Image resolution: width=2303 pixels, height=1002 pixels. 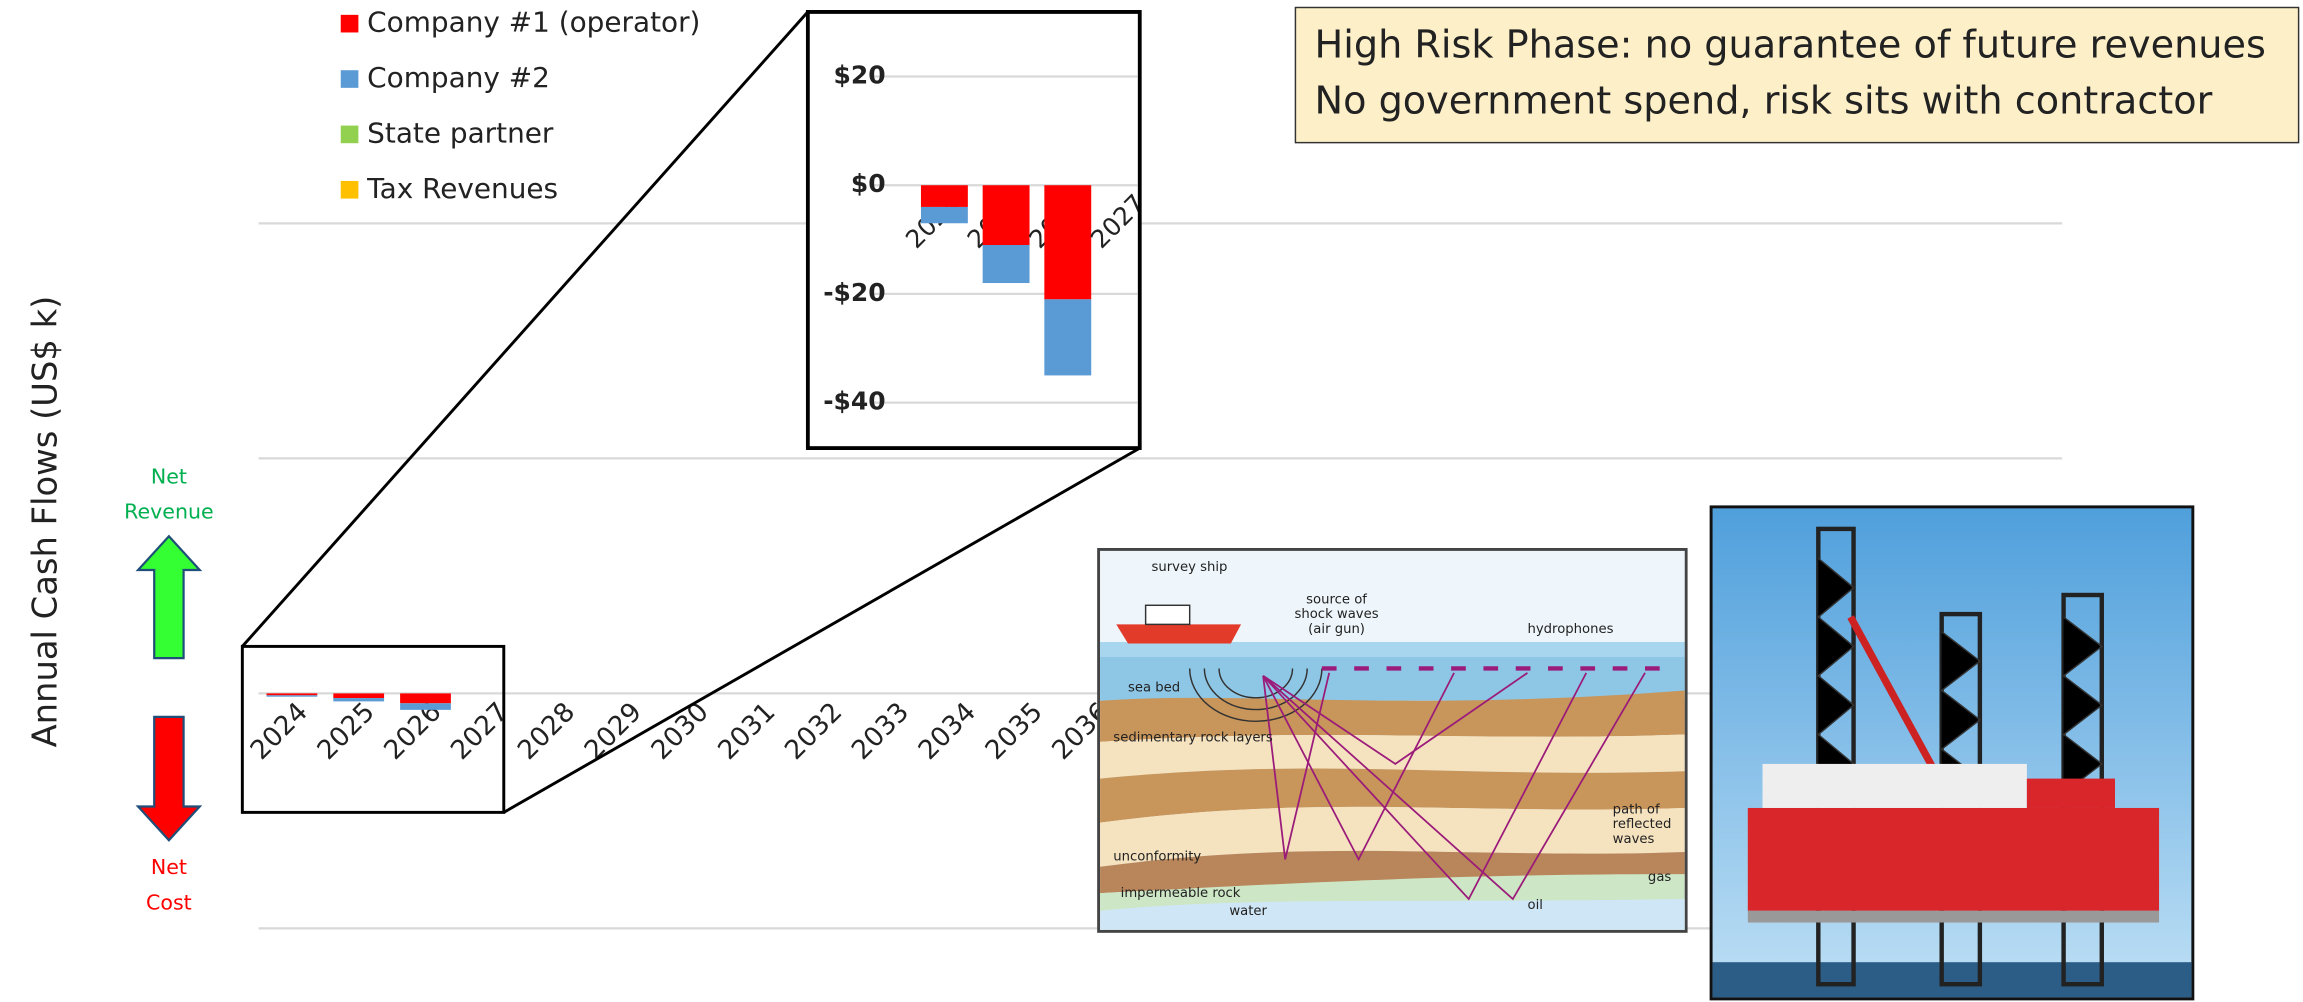 What do you see at coordinates (854, 401) in the screenshot?
I see `y-tick-label: -$40` at bounding box center [854, 401].